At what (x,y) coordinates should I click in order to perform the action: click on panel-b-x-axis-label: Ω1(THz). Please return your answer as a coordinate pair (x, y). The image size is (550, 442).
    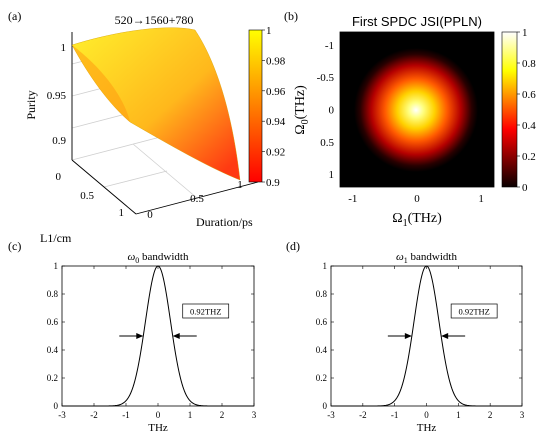
    Looking at the image, I should click on (417, 220).